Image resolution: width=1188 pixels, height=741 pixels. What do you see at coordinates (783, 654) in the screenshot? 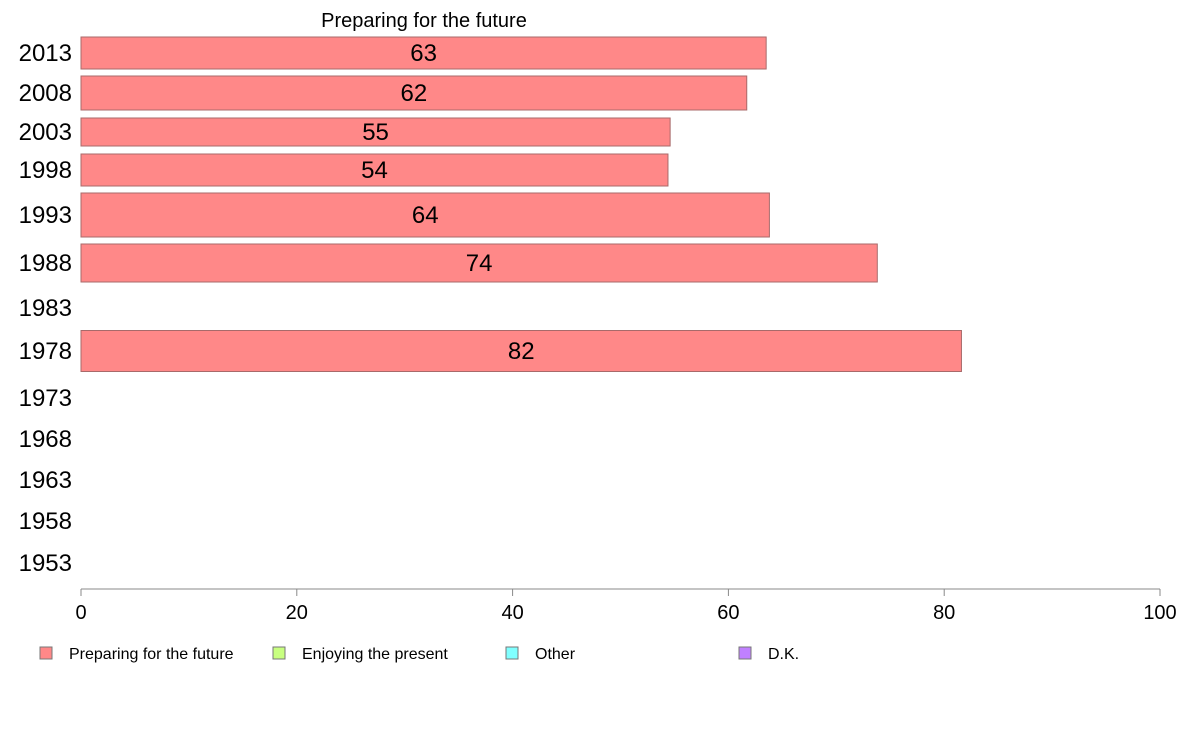
I see `legend-label: D.K.` at bounding box center [783, 654].